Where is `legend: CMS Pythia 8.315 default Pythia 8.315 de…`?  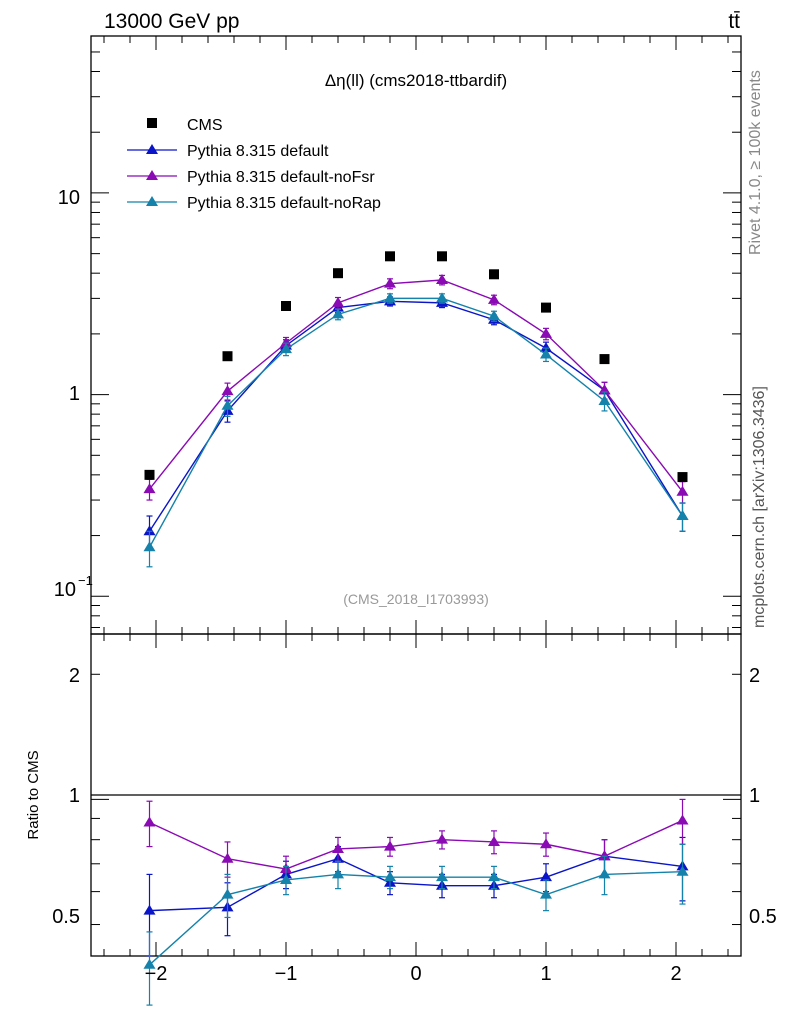 legend: CMS Pythia 8.315 default Pythia 8.315 de… is located at coordinates (254, 164).